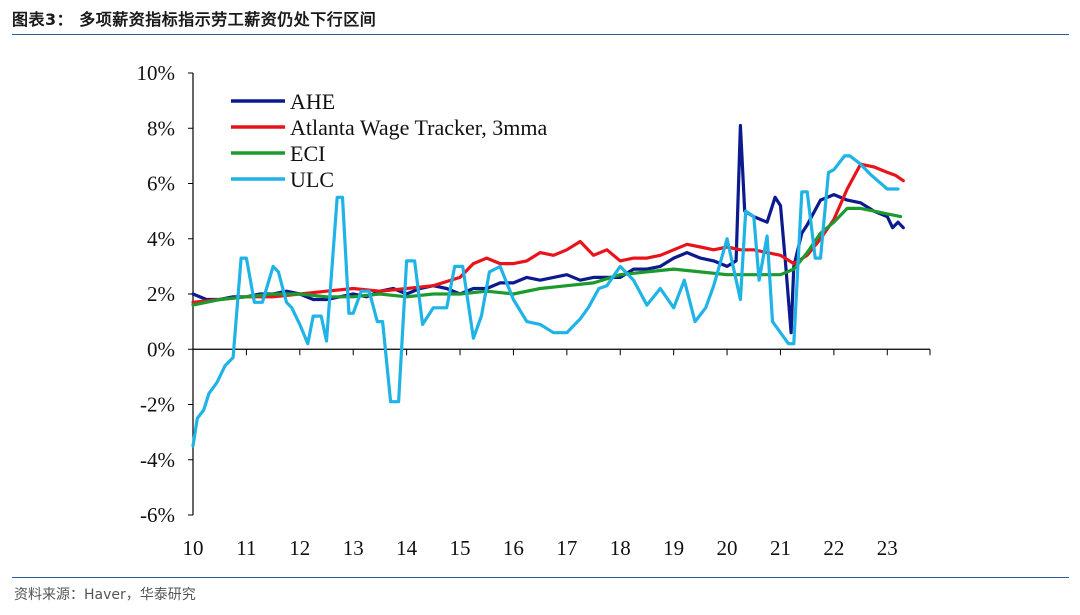 The image size is (1080, 615). I want to click on legend-label: Atlanta Wage Tracker, 3mma, so click(418, 127).